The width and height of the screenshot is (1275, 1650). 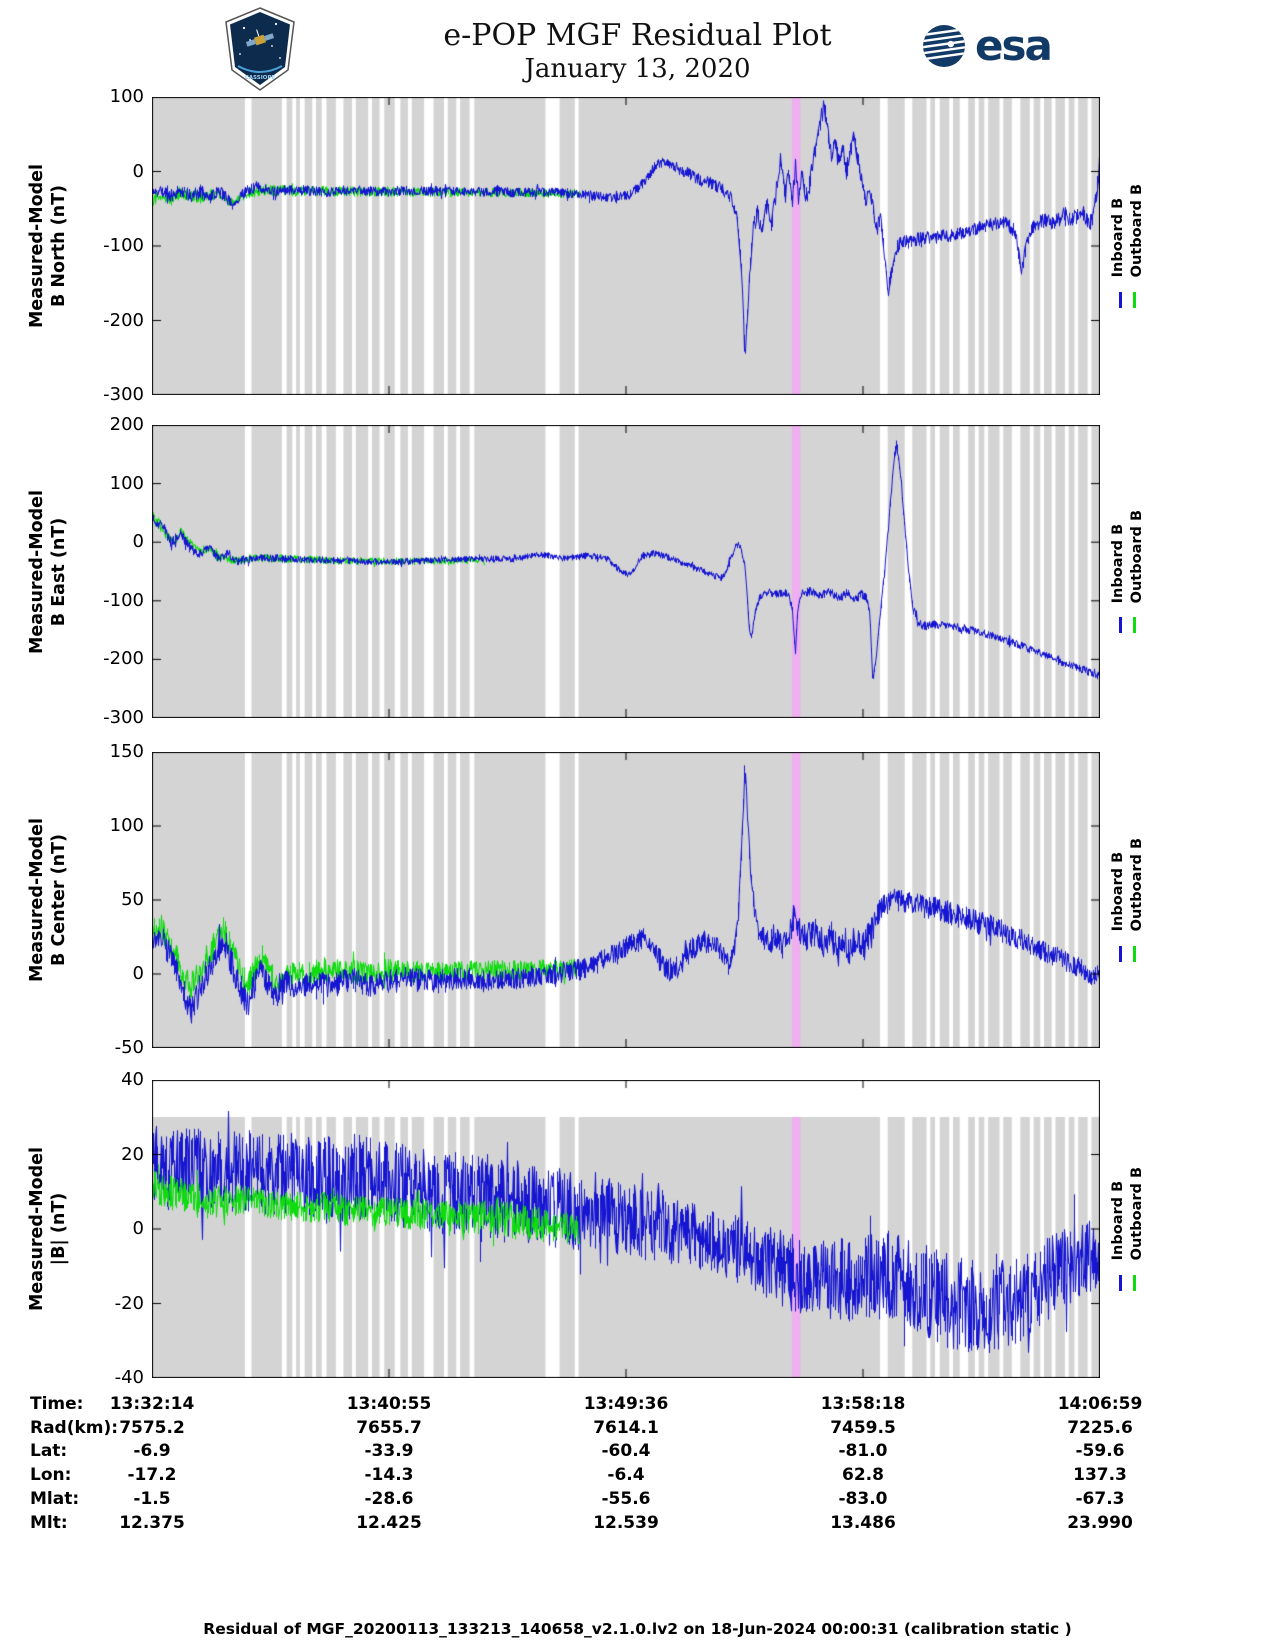 What do you see at coordinates (389, 1475) in the screenshot?
I see `ephemeris-value: -14.3` at bounding box center [389, 1475].